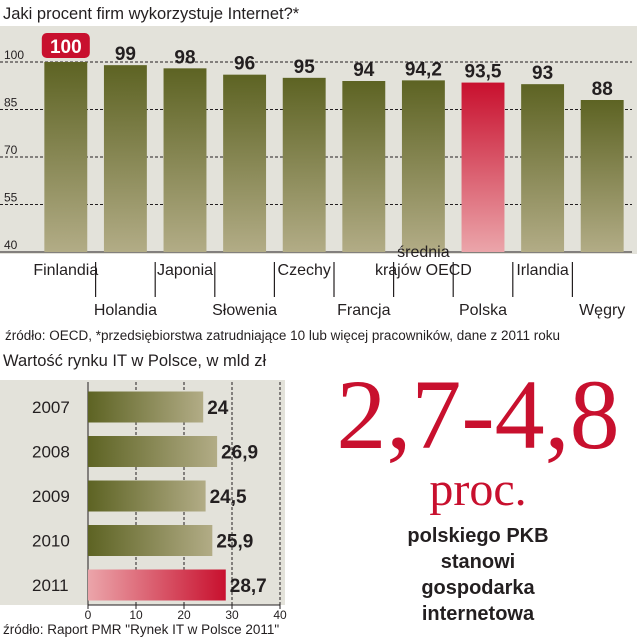  What do you see at coordinates (125, 54) in the screenshot?
I see `value-label: 99` at bounding box center [125, 54].